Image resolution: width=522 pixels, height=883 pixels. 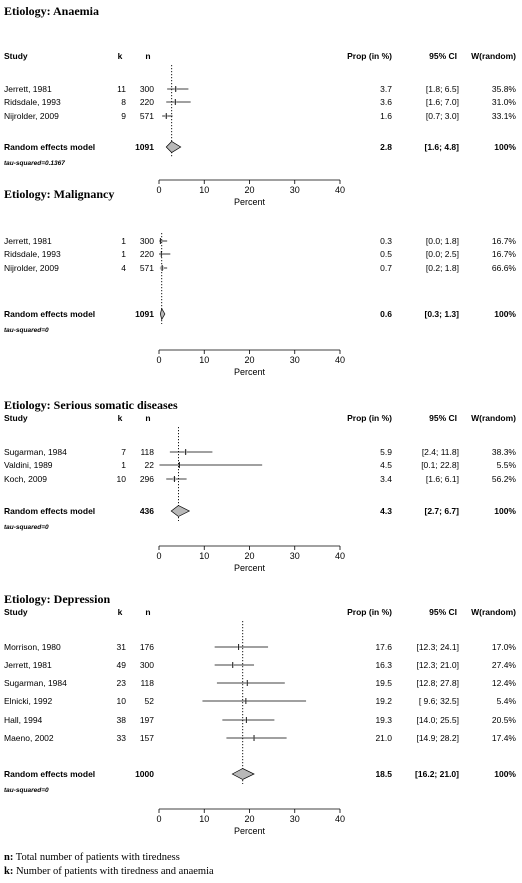 I want to click on study-ci: [0.1; 22.8], so click(x=440, y=465).